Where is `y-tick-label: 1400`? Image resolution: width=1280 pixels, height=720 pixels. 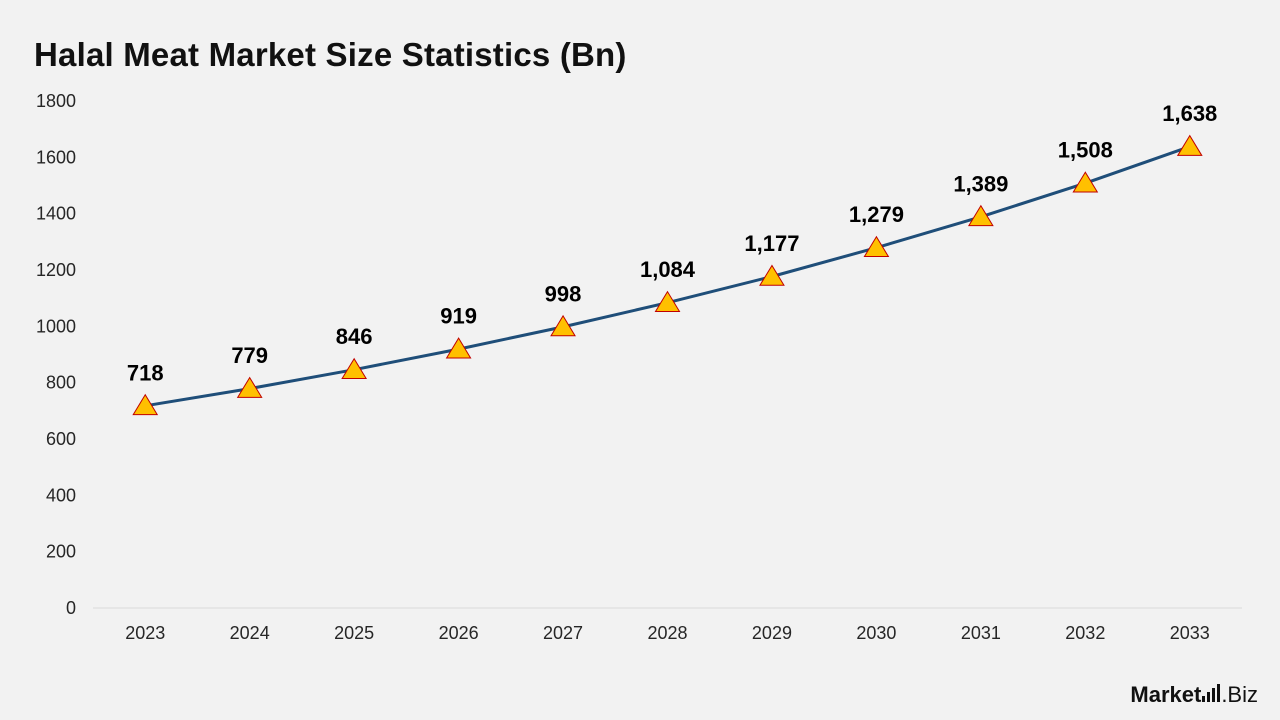 y-tick-label: 1400 is located at coordinates (56, 214).